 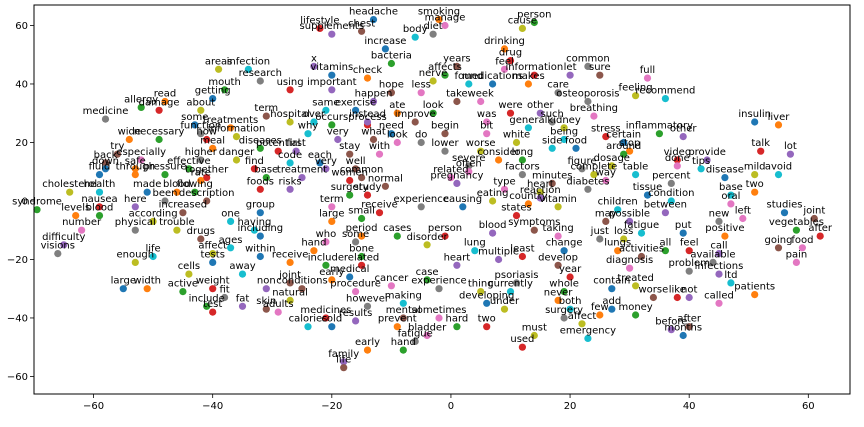 I want to click on point-label: two, so click(x=487, y=319).